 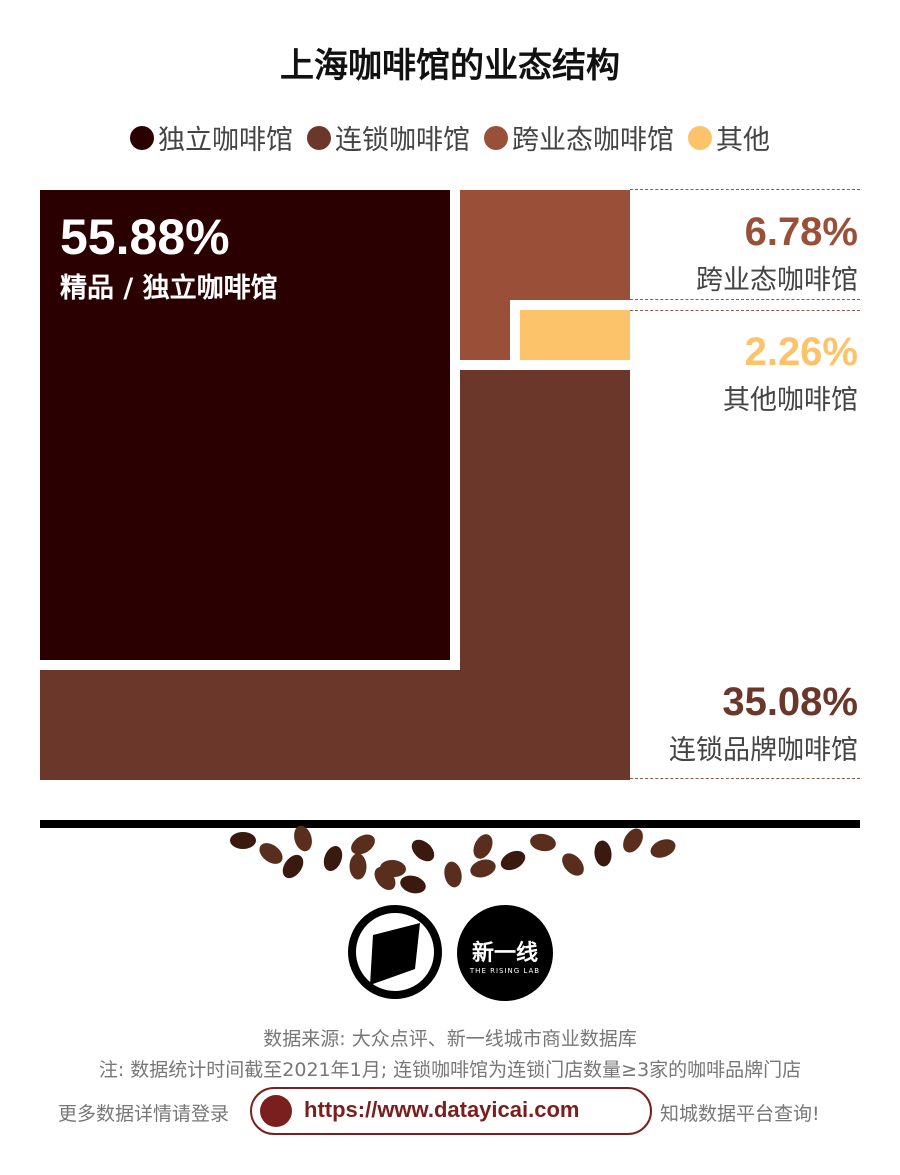 What do you see at coordinates (593, 140) in the screenshot?
I see `legend-label: 跨业态咖啡馆` at bounding box center [593, 140].